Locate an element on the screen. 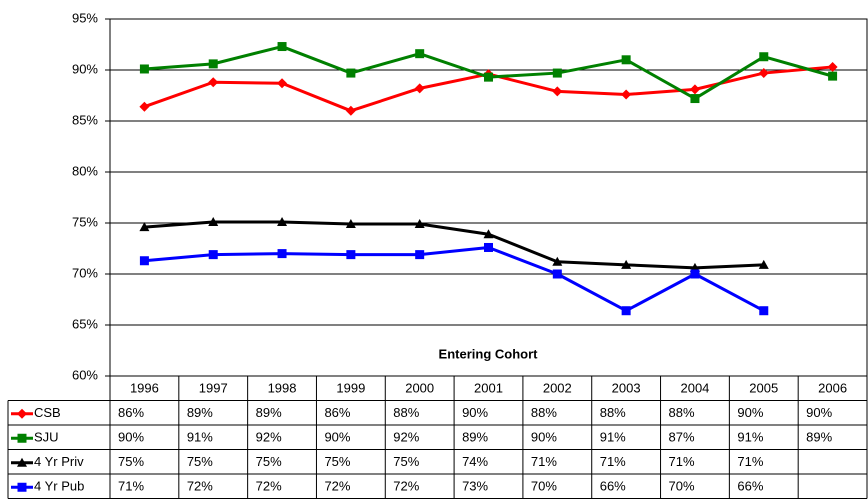 The image size is (868, 504). x-tick-label: 2004 is located at coordinates (694, 388).